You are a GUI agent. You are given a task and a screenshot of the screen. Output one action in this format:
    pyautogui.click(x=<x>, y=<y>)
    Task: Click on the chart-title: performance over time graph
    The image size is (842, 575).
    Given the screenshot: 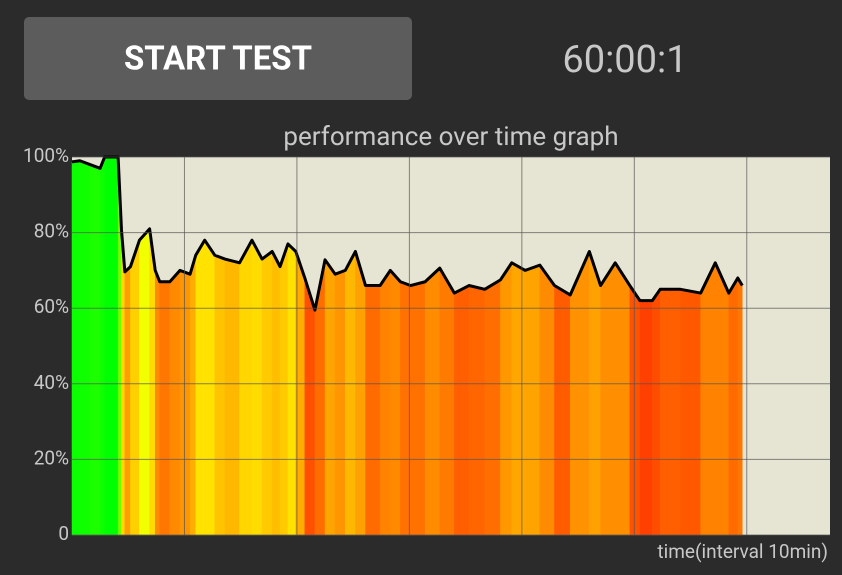 What is the action you would take?
    pyautogui.click(x=450, y=137)
    